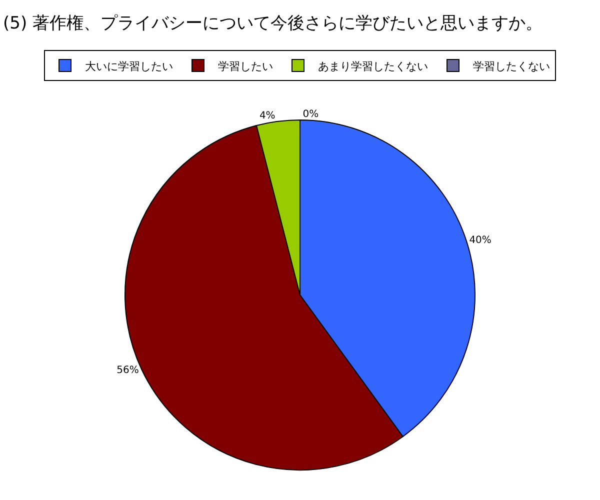  I want to click on text: 0%, so click(310, 114).